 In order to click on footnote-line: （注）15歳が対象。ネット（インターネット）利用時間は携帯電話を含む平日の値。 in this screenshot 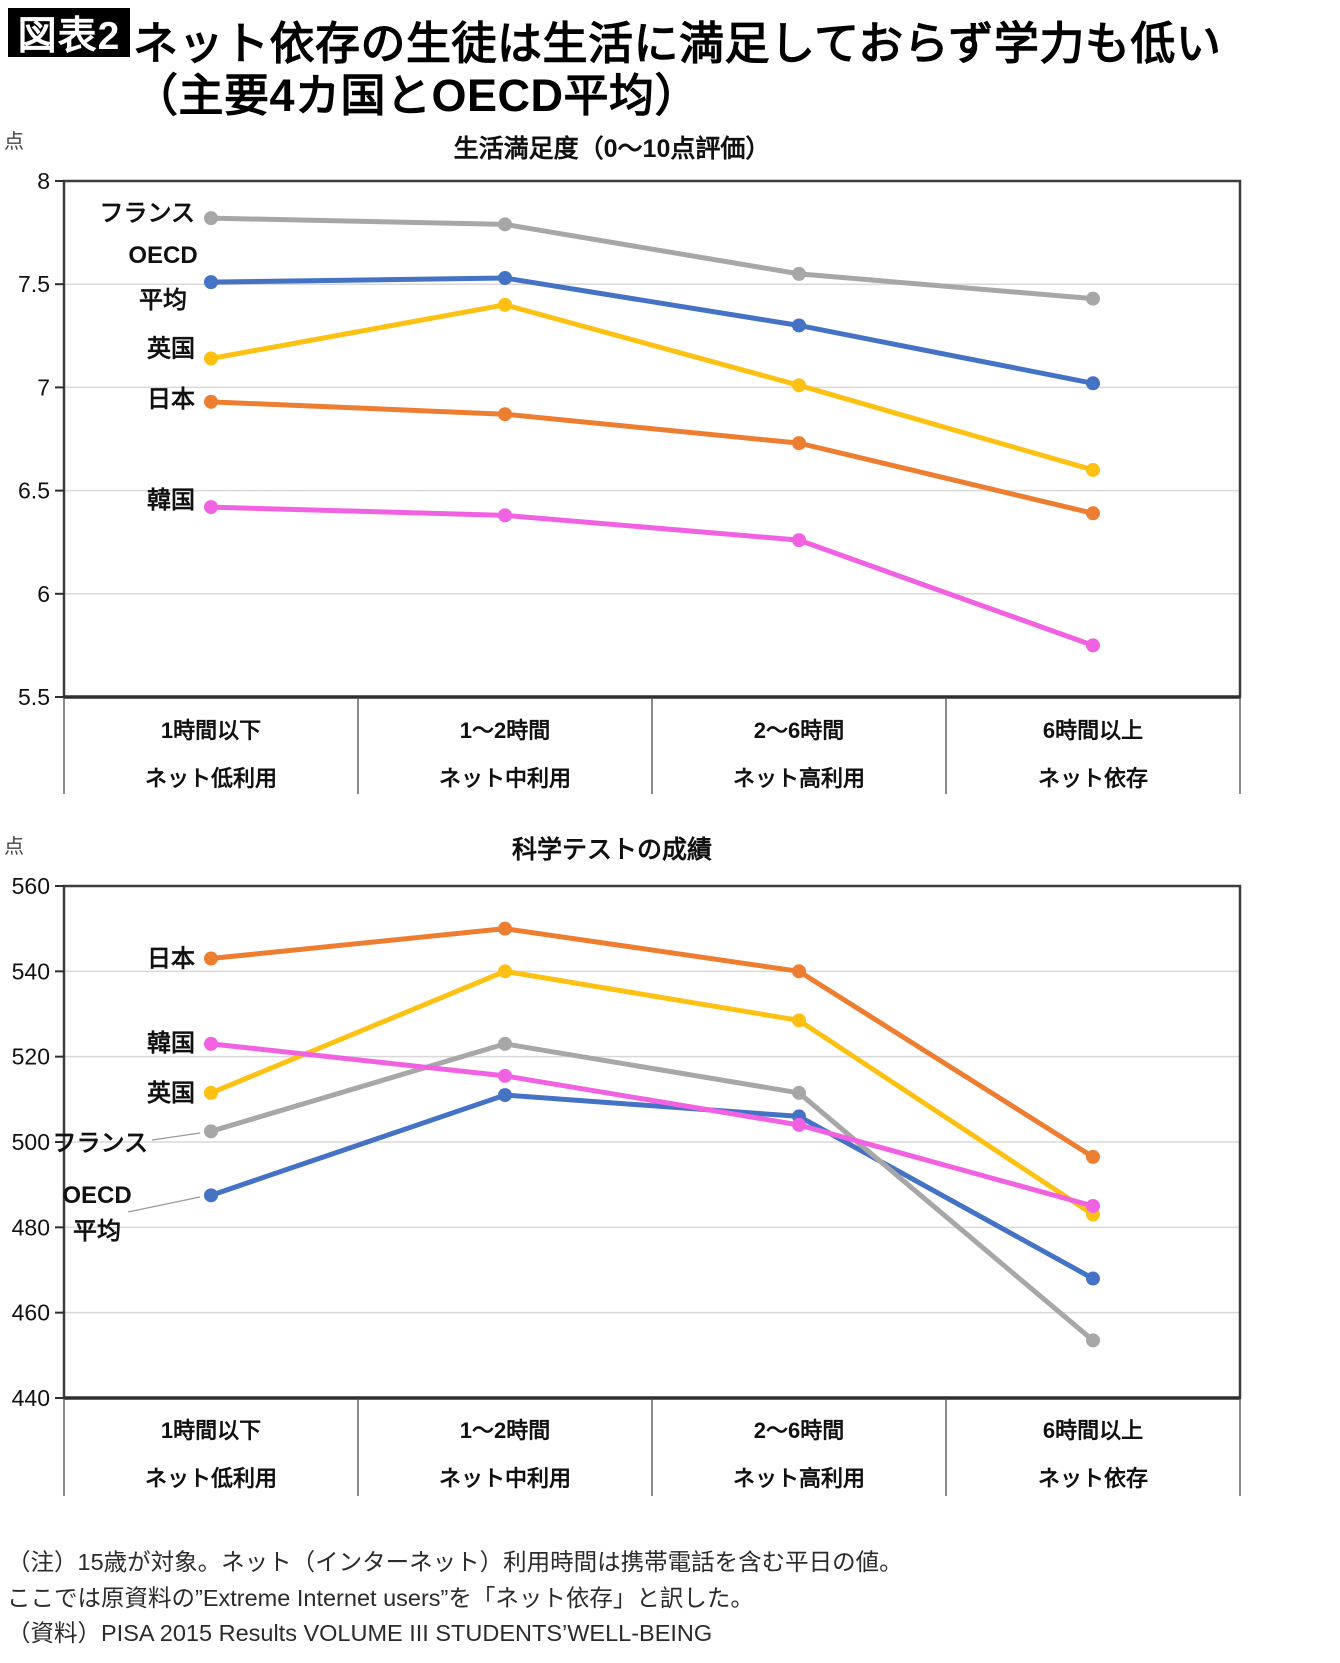, I will do `click(455, 1562)`.